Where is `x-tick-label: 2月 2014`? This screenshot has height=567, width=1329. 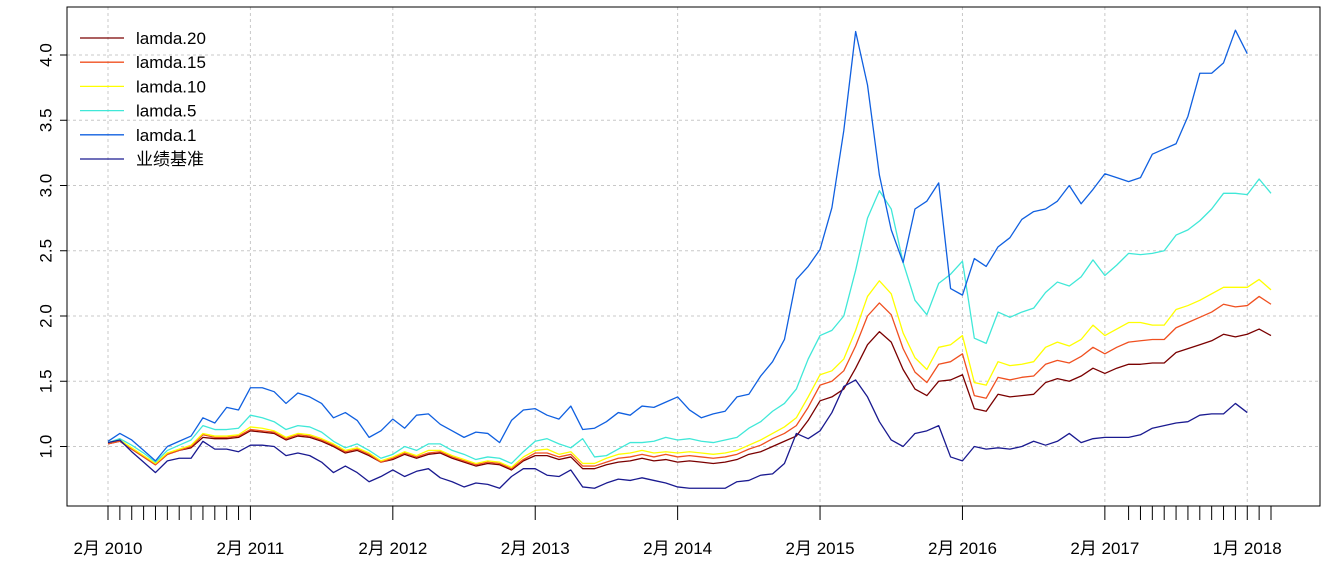 x-tick-label: 2月 2014 is located at coordinates (677, 548).